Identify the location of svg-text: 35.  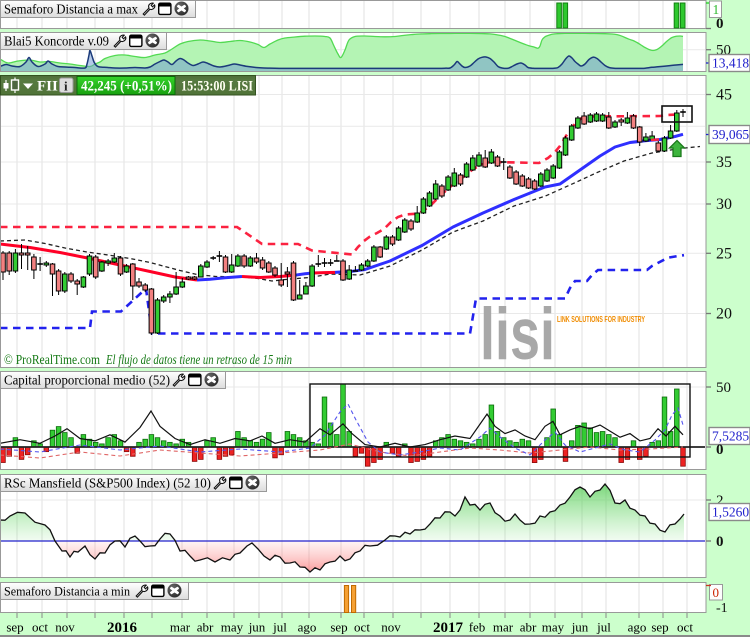
(724, 162).